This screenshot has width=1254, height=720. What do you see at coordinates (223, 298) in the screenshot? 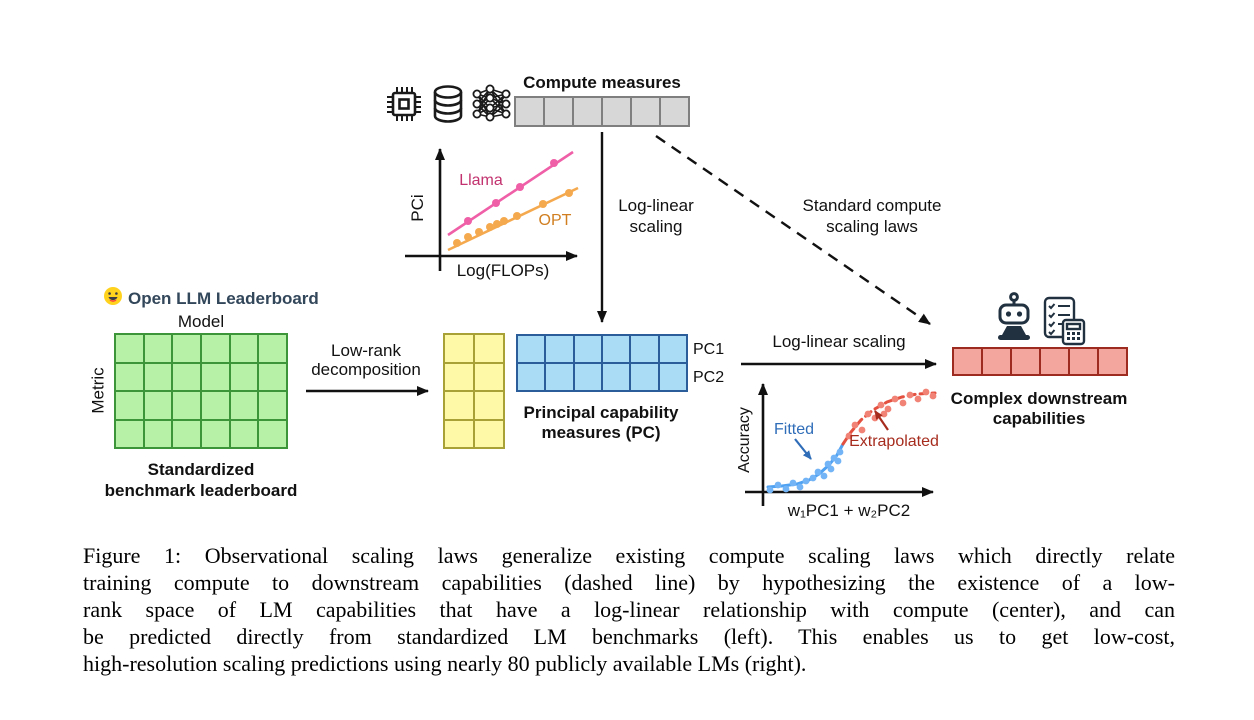
I see `open-llm-leaderboard-label: Open LLM Leaderboard` at bounding box center [223, 298].